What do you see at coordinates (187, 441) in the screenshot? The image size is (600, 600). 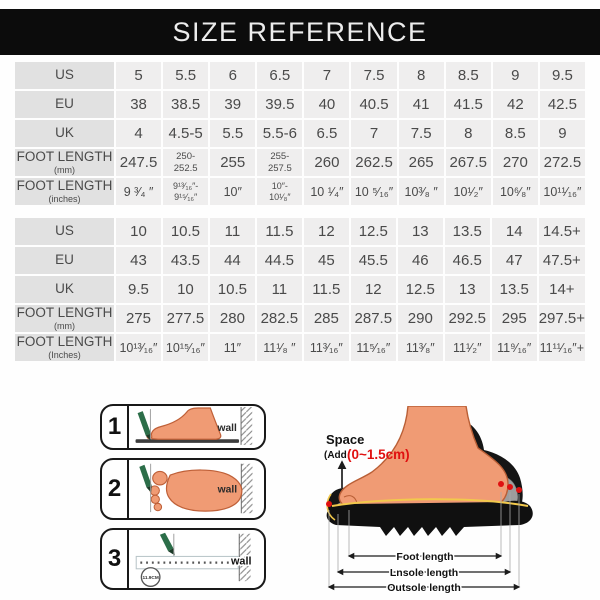 I see `floor-board` at bounding box center [187, 441].